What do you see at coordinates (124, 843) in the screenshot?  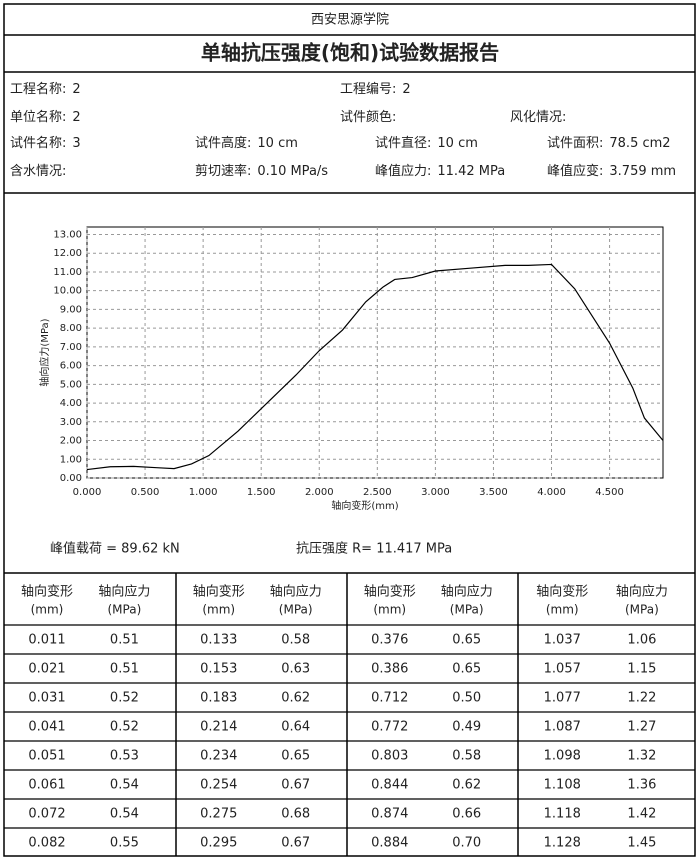 I see `table-cell: 0.55` at bounding box center [124, 843].